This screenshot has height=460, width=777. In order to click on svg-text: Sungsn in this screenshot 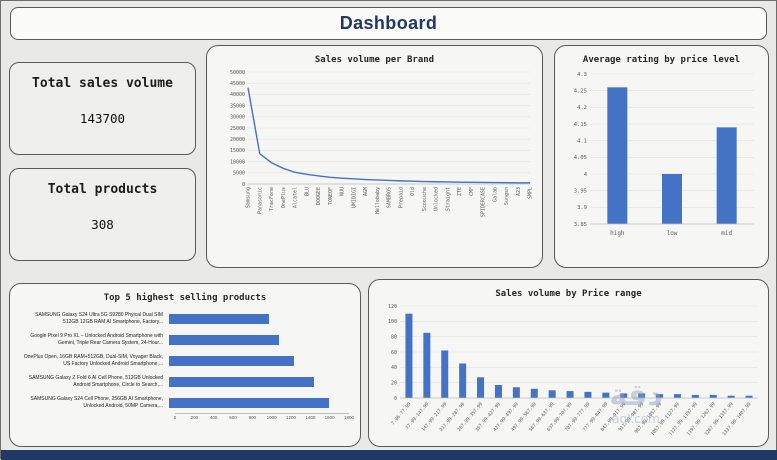, I will do `click(507, 196)`.